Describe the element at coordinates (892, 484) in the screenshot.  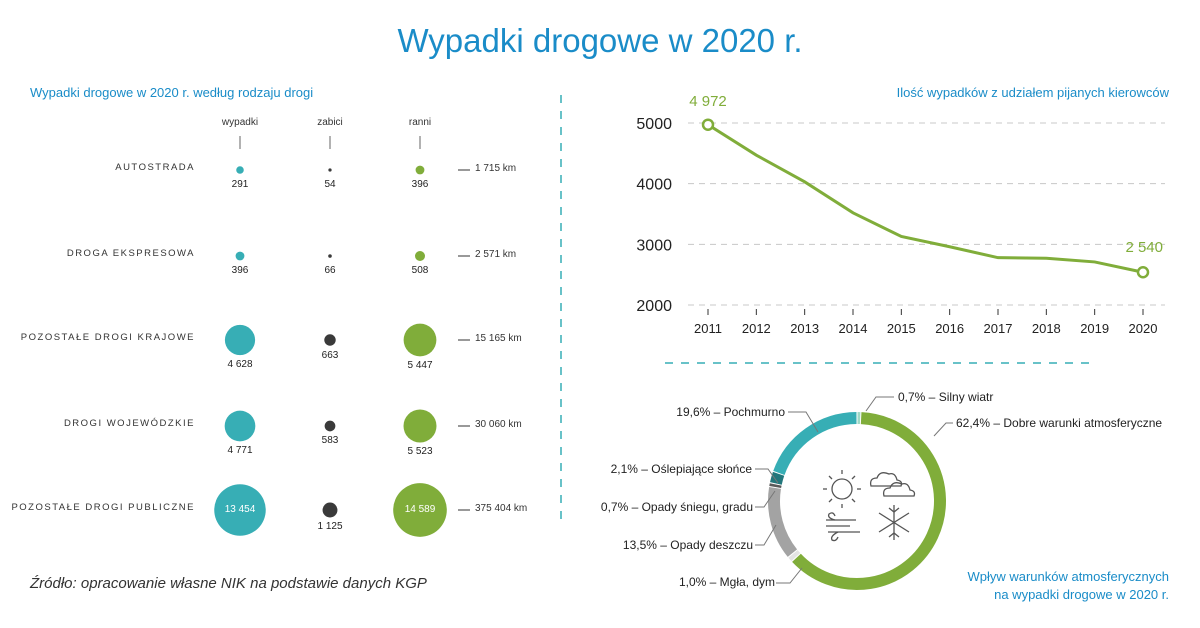
I see `clouds-icon` at that location.